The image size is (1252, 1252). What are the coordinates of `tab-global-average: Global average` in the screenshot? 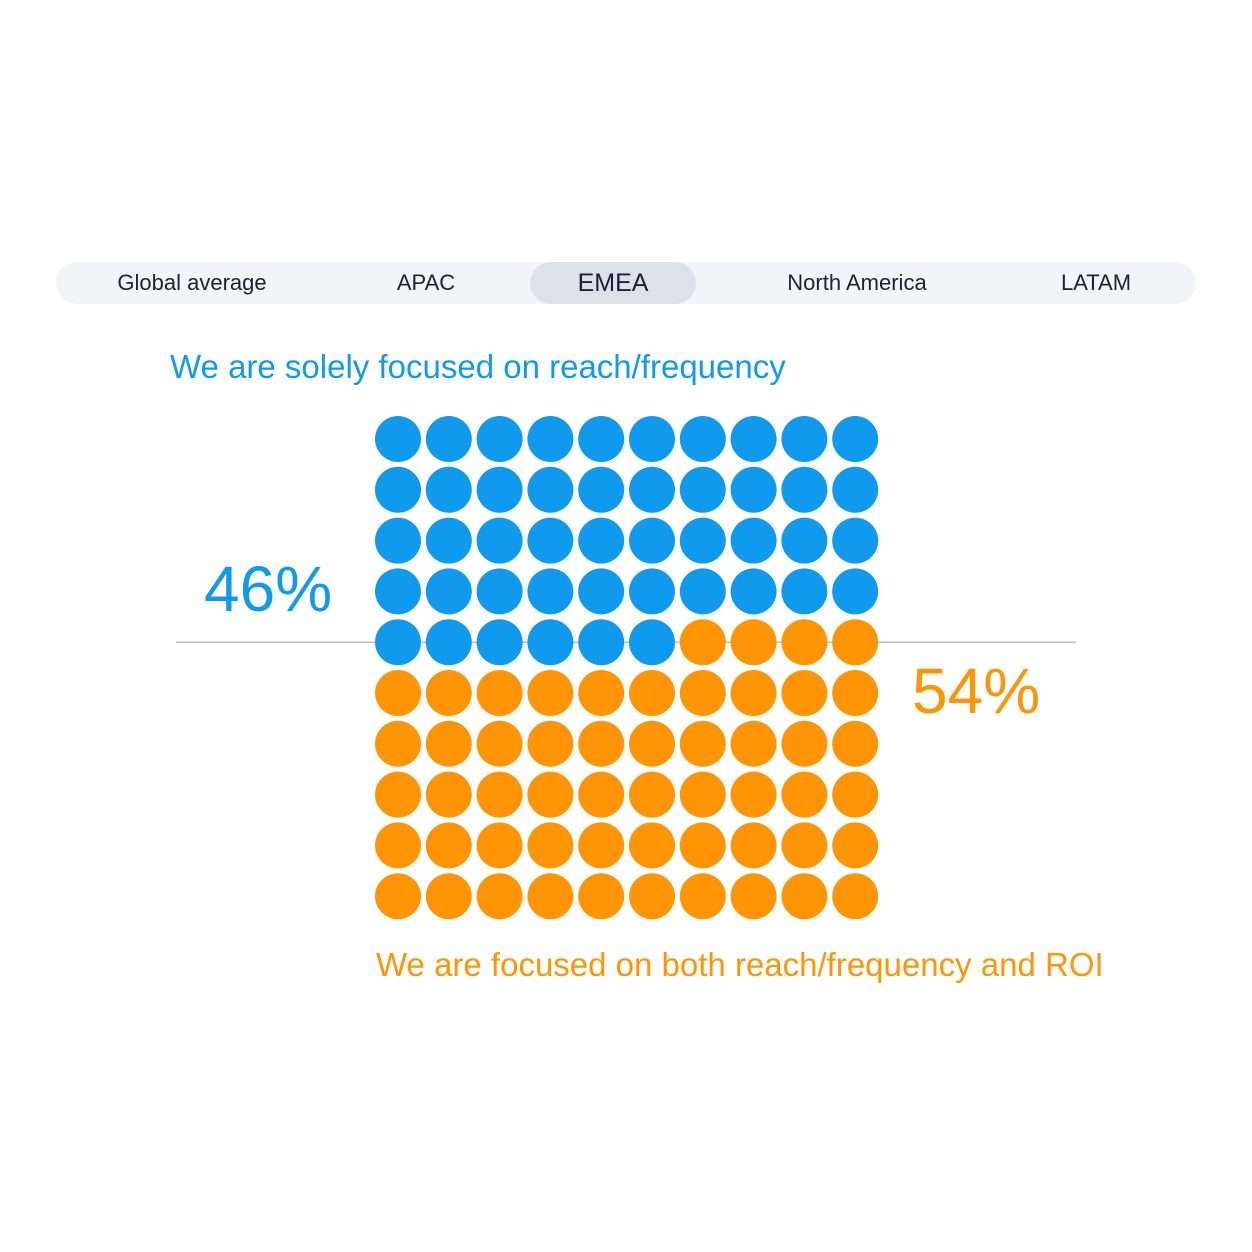 It's located at (192, 282).